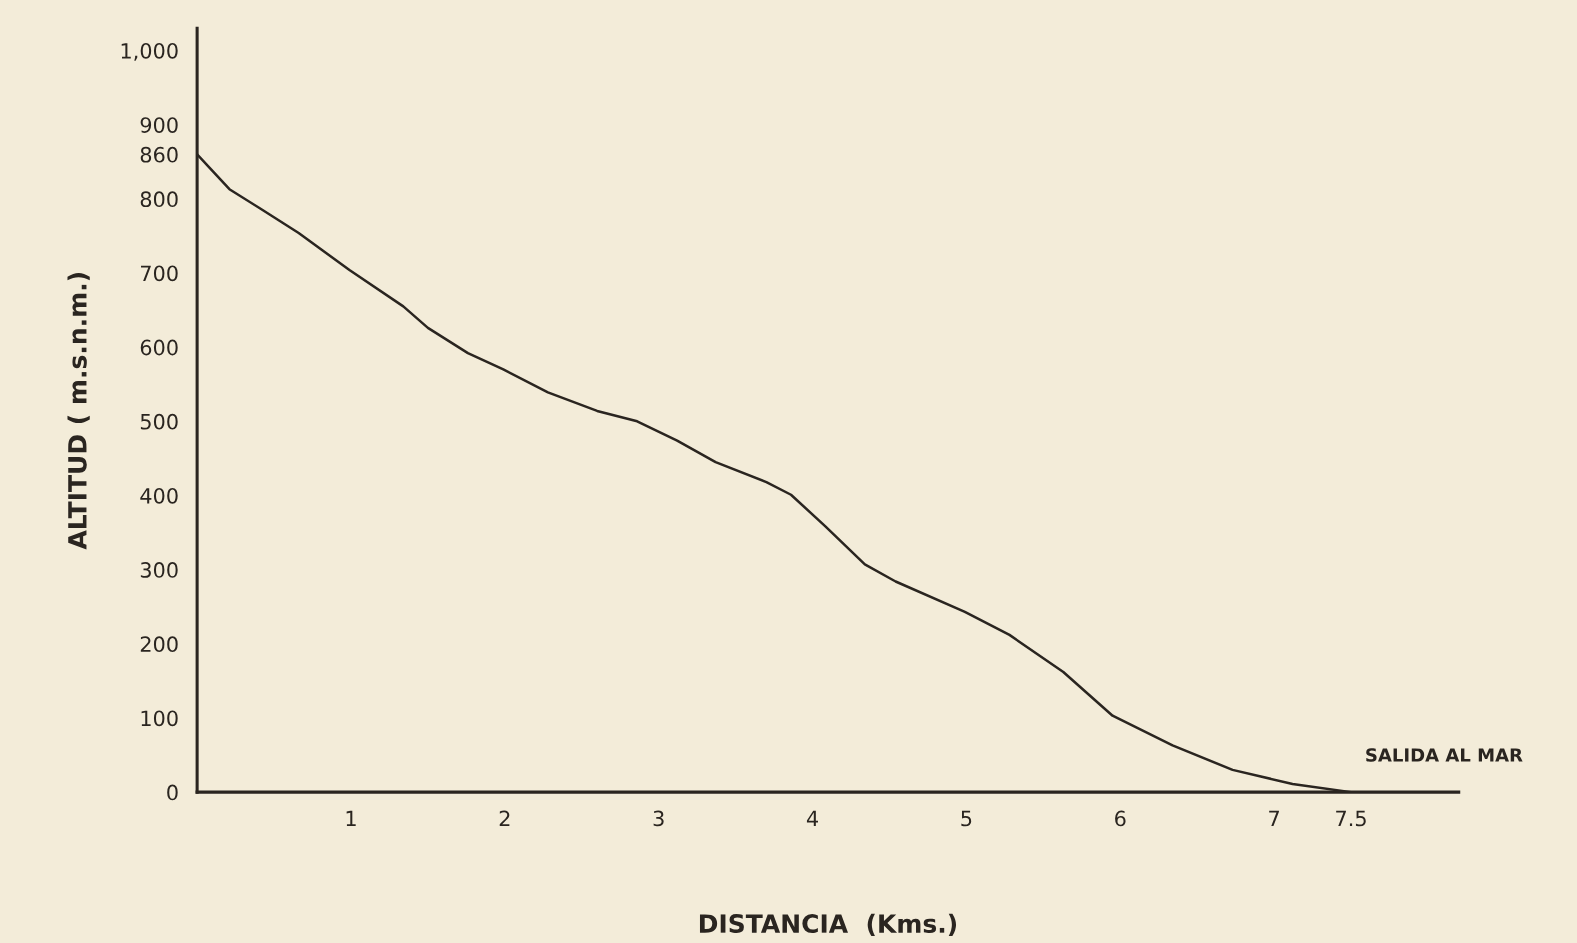  Describe the element at coordinates (966, 818) in the screenshot. I see `x-tick-label: 5` at that location.